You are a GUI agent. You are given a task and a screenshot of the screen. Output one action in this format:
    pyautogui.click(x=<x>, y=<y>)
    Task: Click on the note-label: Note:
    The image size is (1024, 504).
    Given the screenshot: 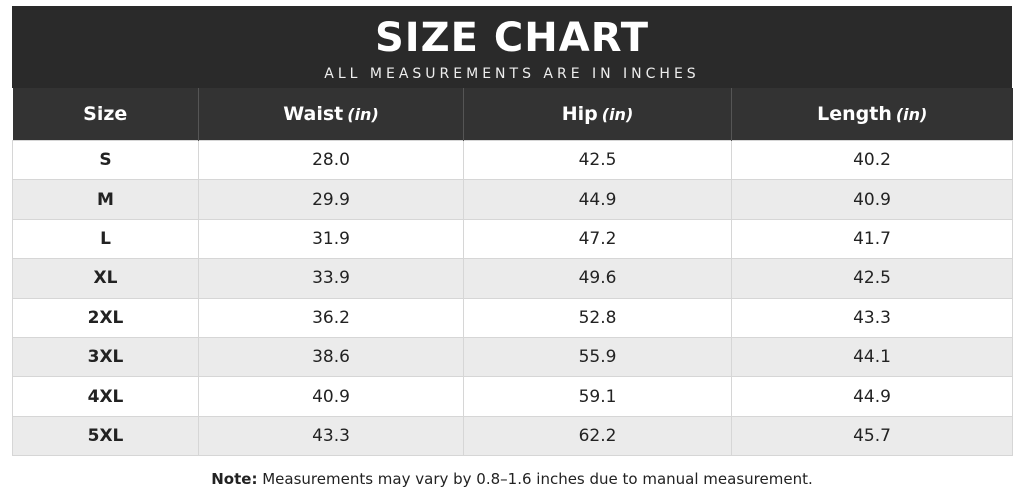 What is the action you would take?
    pyautogui.click(x=234, y=479)
    